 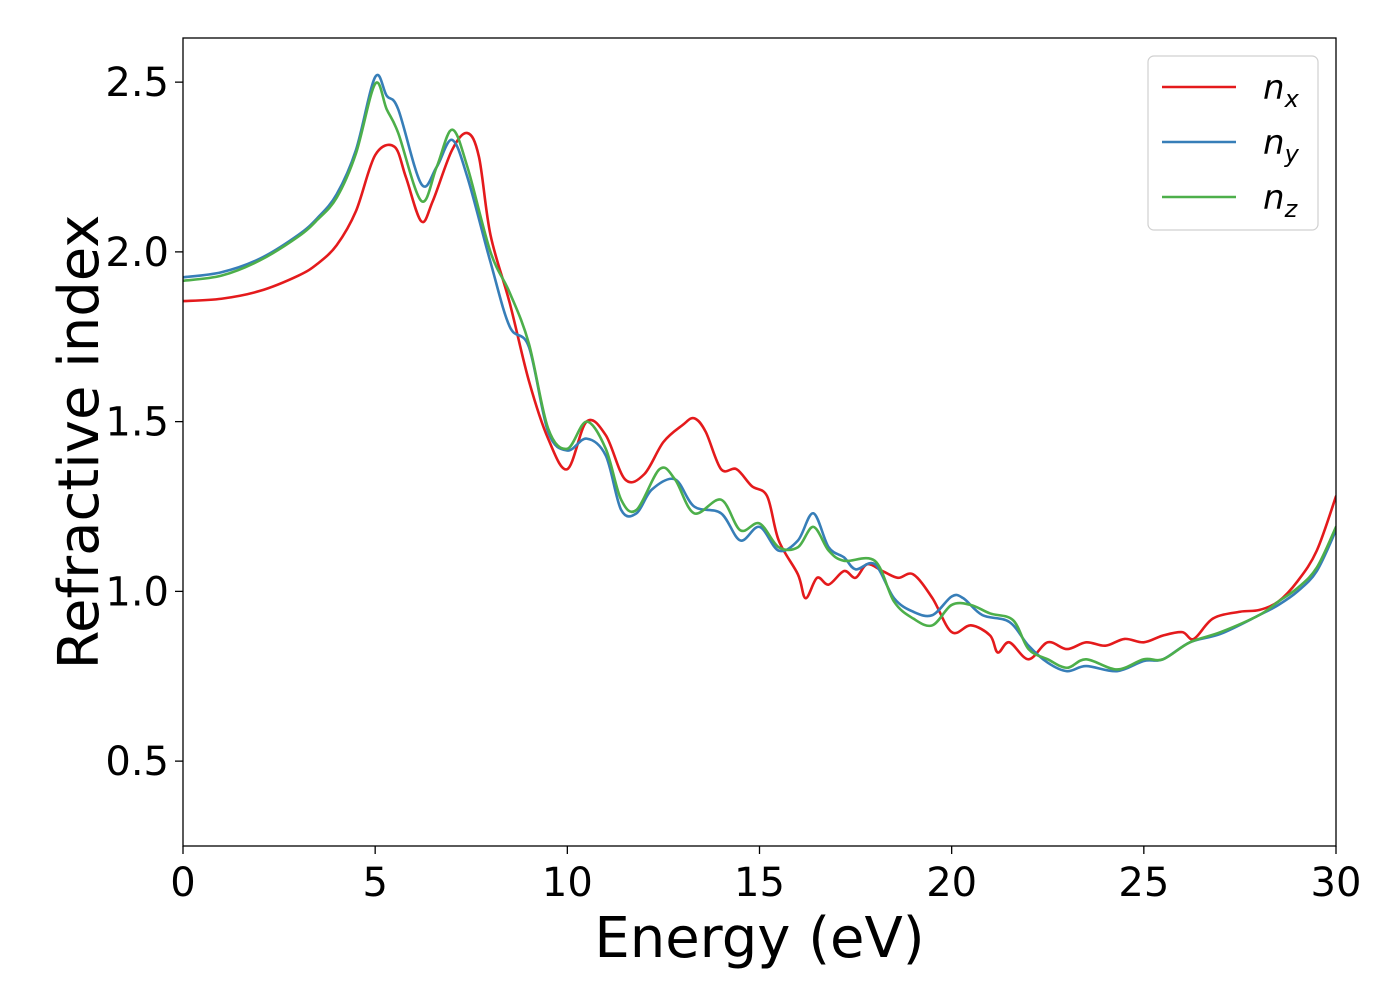 What do you see at coordinates (951, 883) in the screenshot?
I see `x-tick-label: 20` at bounding box center [951, 883].